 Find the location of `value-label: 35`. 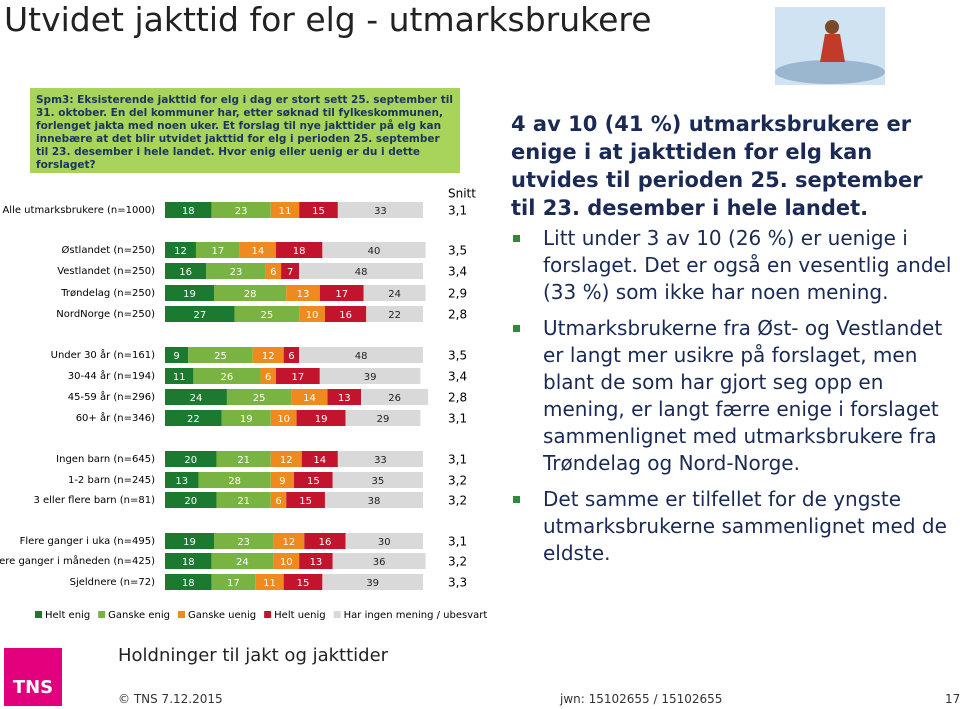

value-label: 35 is located at coordinates (377, 481).